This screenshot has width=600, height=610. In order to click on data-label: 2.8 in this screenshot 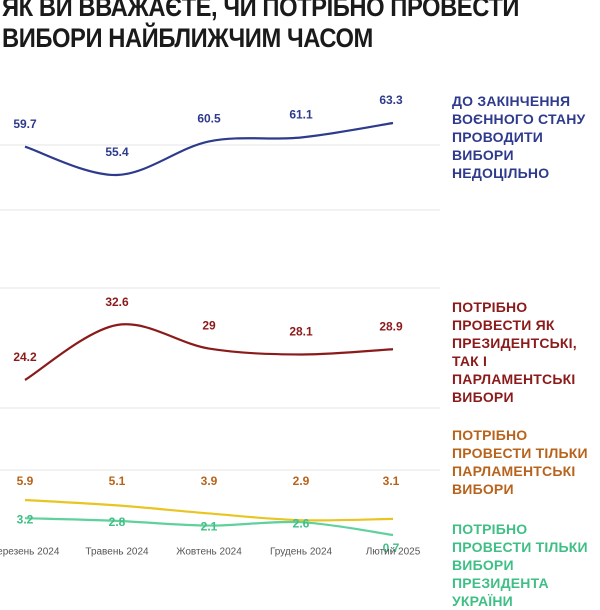, I will do `click(117, 522)`.